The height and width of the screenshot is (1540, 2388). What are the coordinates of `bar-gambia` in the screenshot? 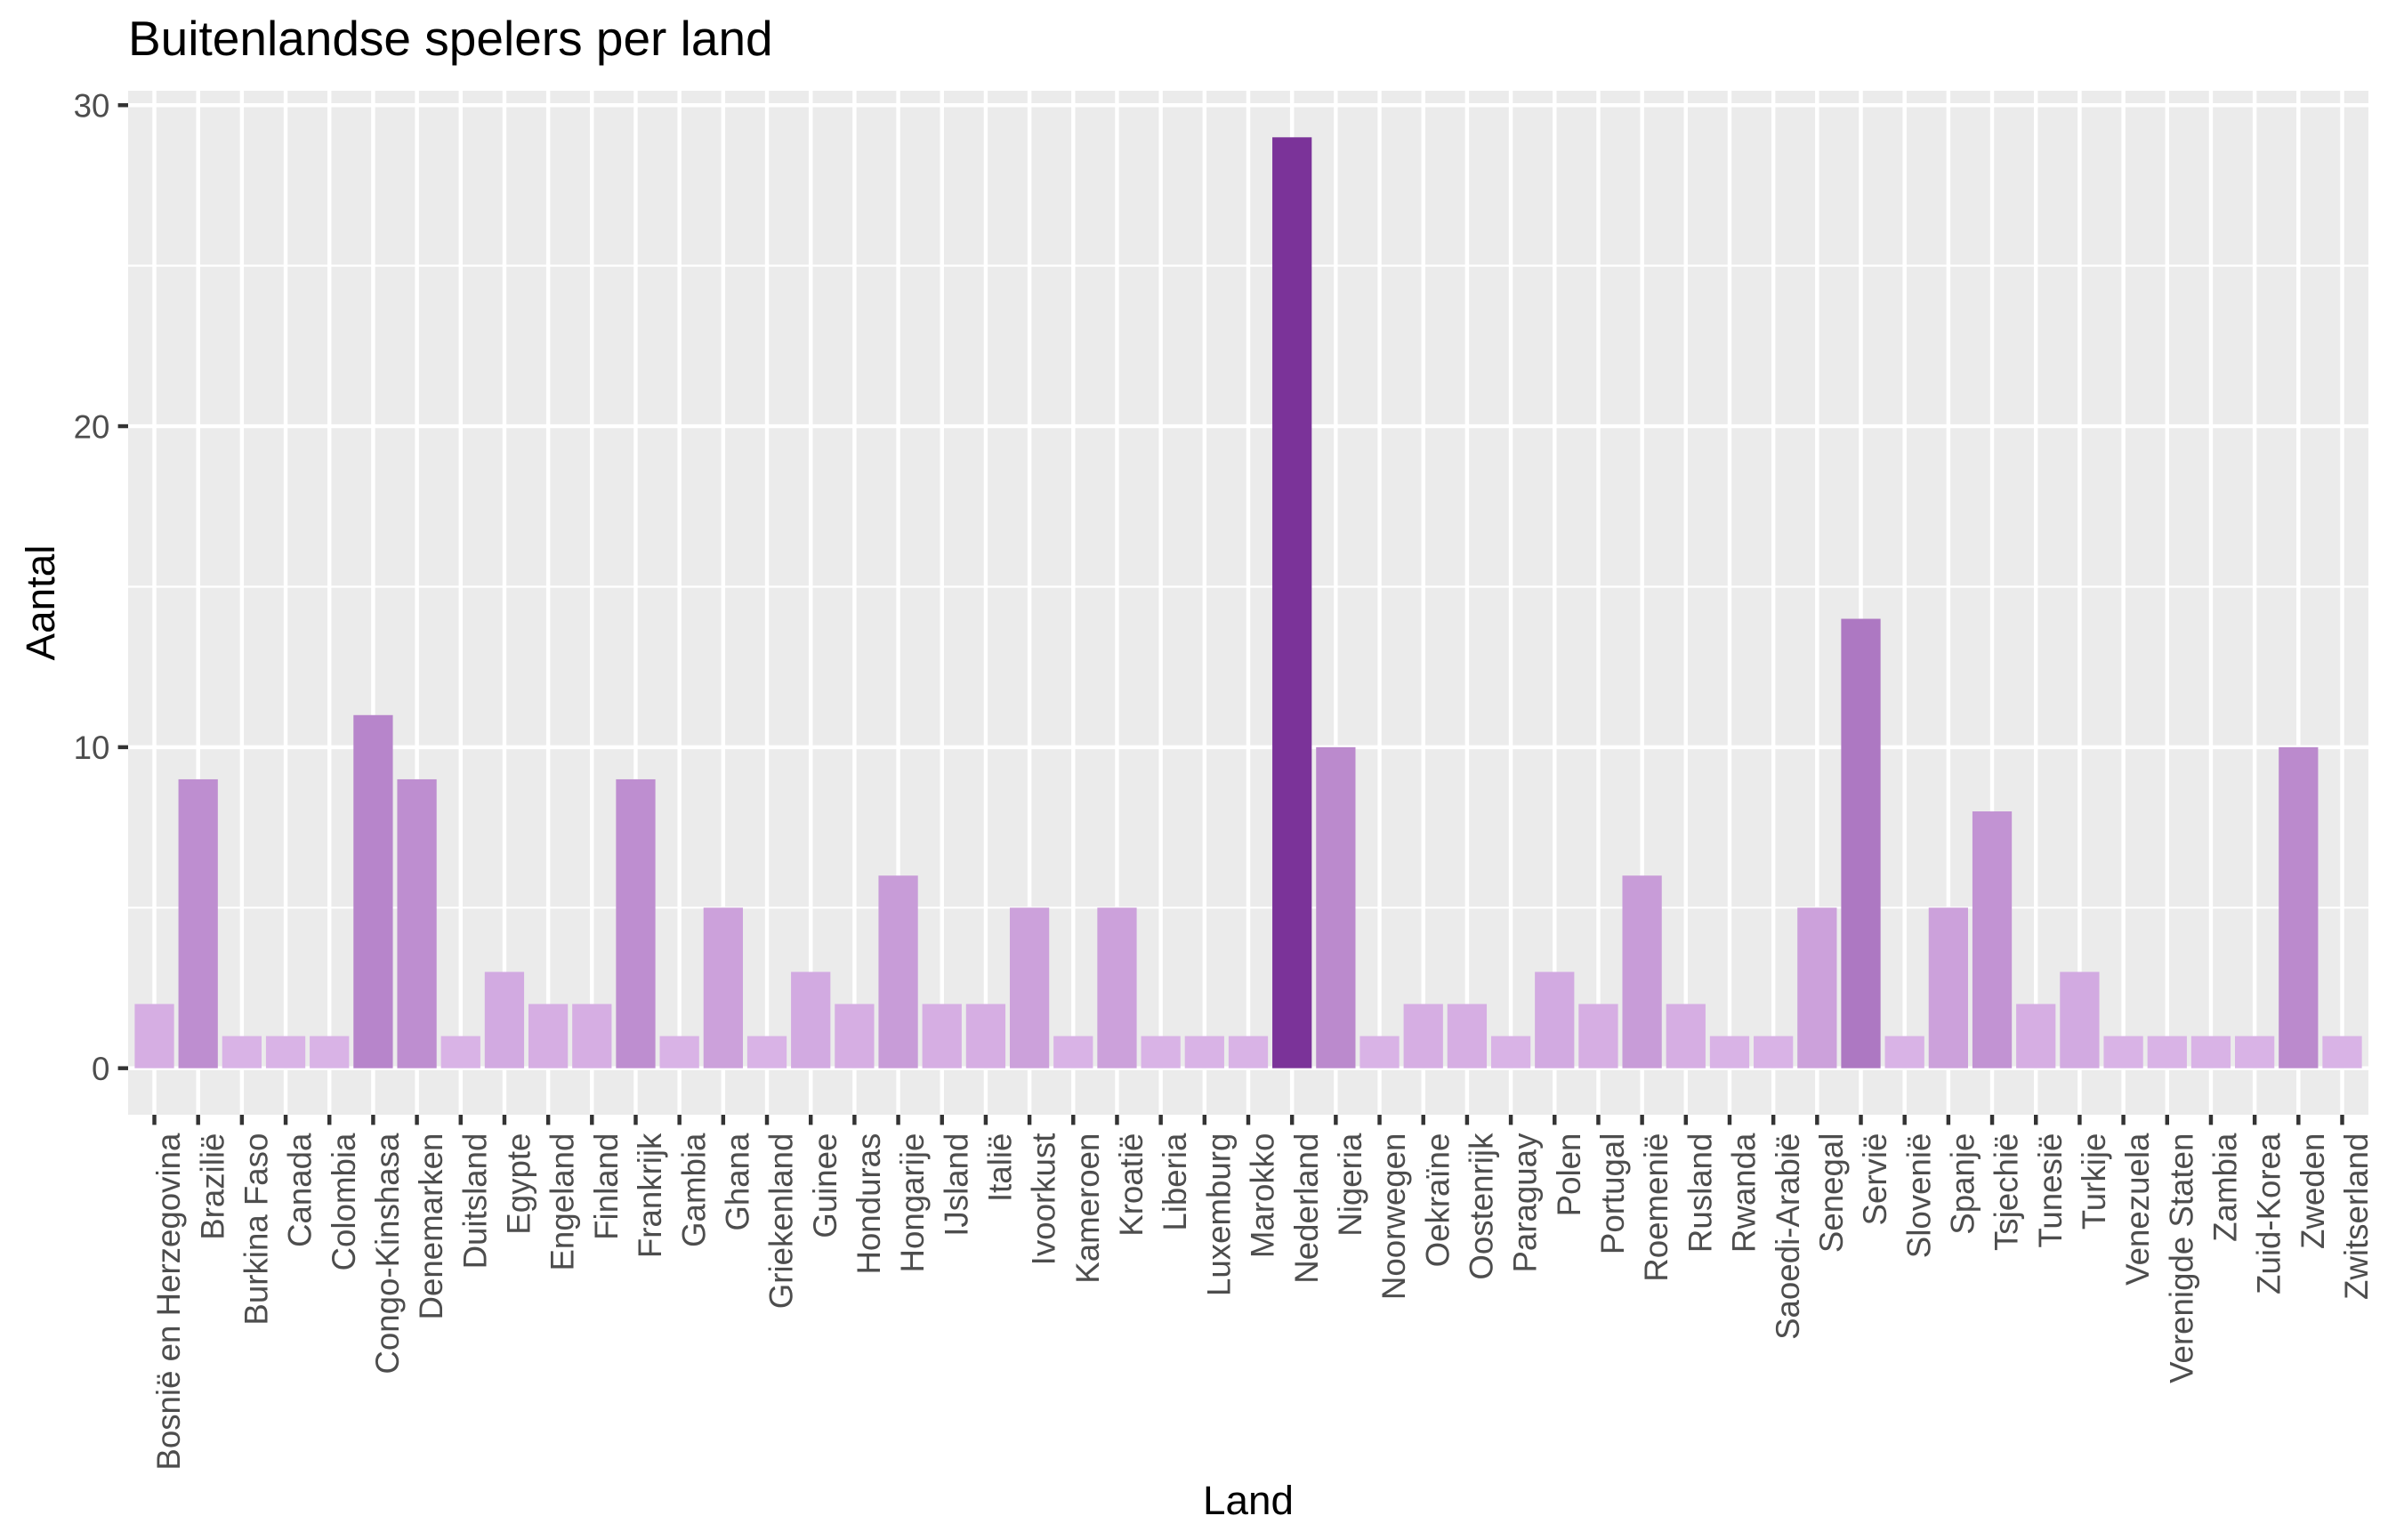 It's located at (679, 1052).